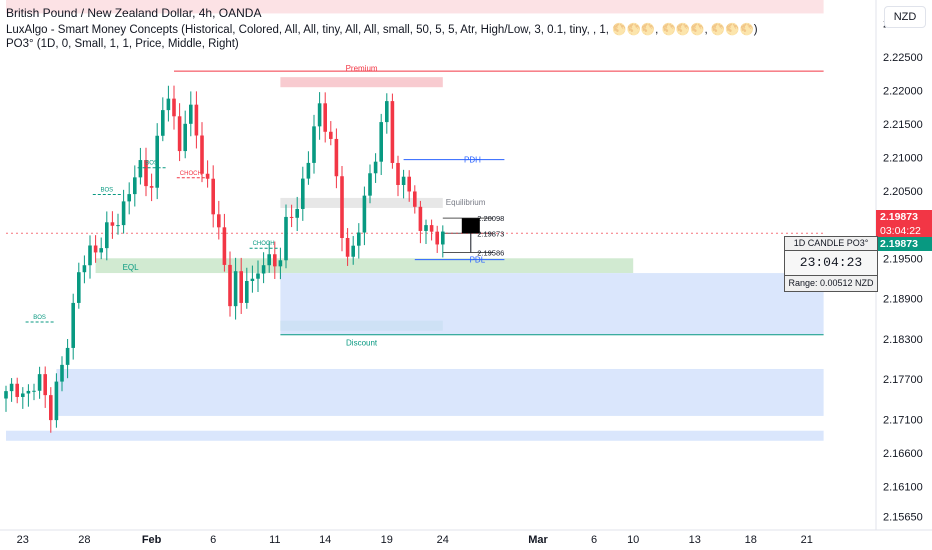  I want to click on time-axis-tick: 28, so click(84, 540).